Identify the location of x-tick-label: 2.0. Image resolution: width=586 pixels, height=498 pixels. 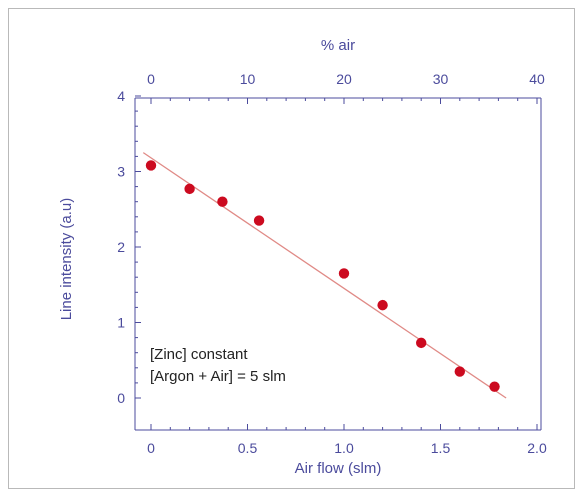
(537, 448).